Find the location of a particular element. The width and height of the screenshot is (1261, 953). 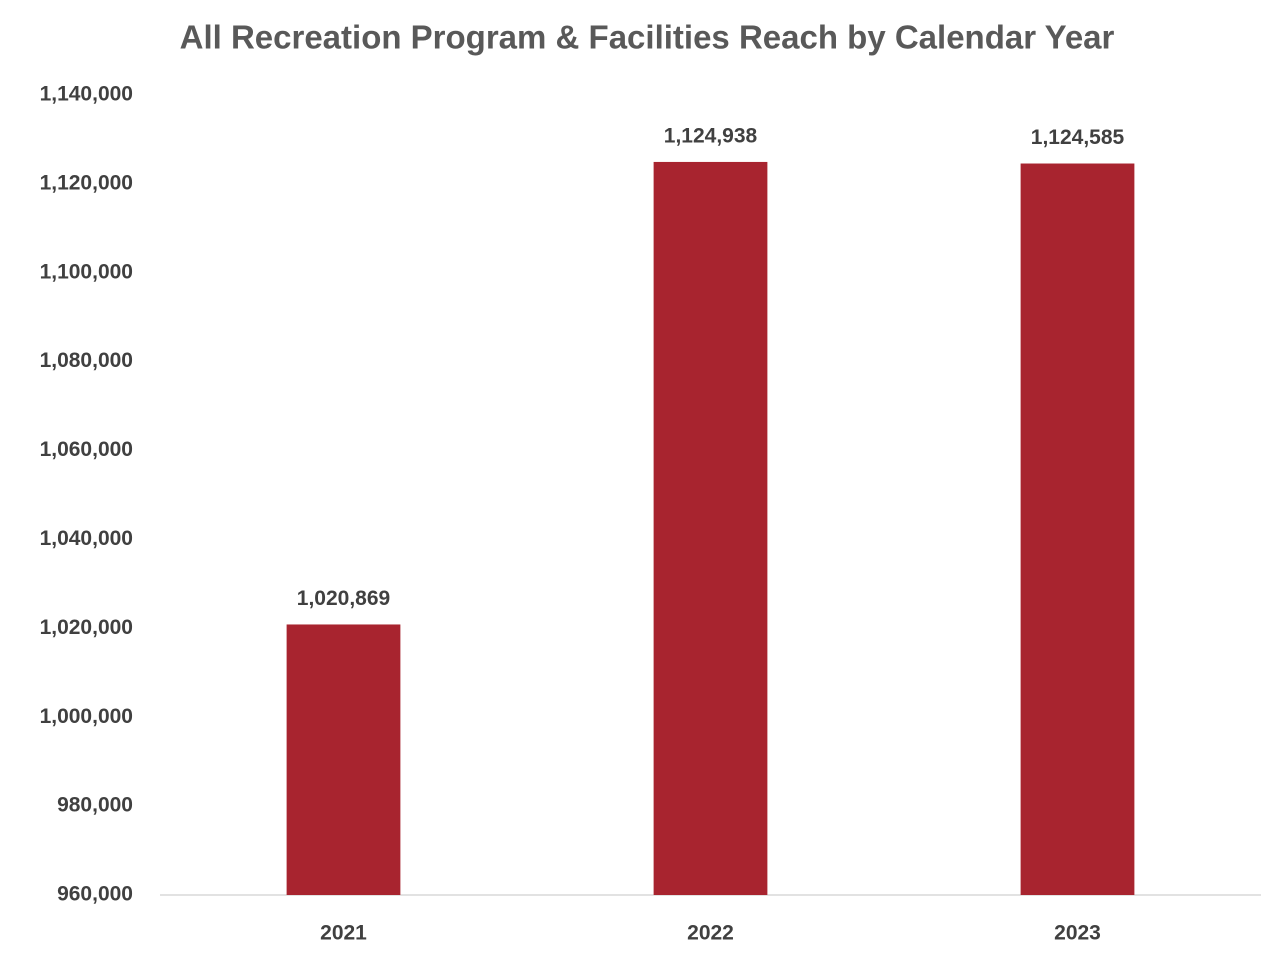

y-tick-label: 1,060,000 is located at coordinates (86, 449).